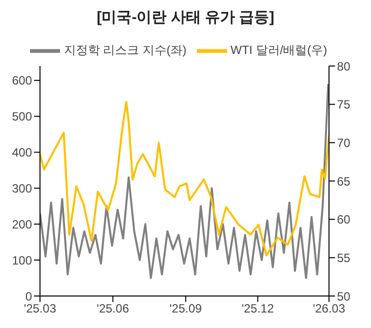  What do you see at coordinates (344, 257) in the screenshot?
I see `y2-tick-label: 55` at bounding box center [344, 257].